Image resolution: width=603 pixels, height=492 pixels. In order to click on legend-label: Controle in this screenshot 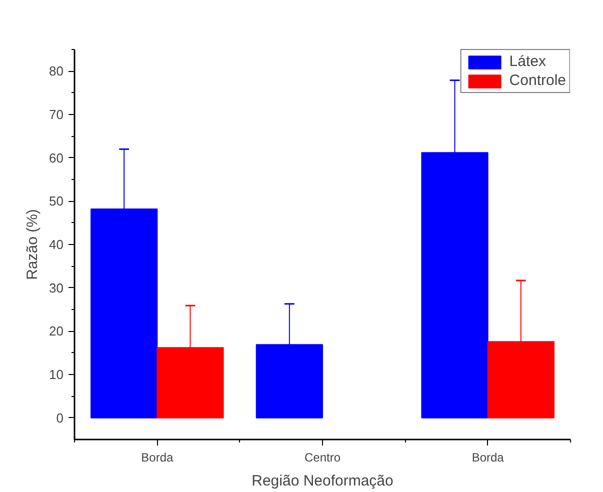, I will do `click(537, 80)`.